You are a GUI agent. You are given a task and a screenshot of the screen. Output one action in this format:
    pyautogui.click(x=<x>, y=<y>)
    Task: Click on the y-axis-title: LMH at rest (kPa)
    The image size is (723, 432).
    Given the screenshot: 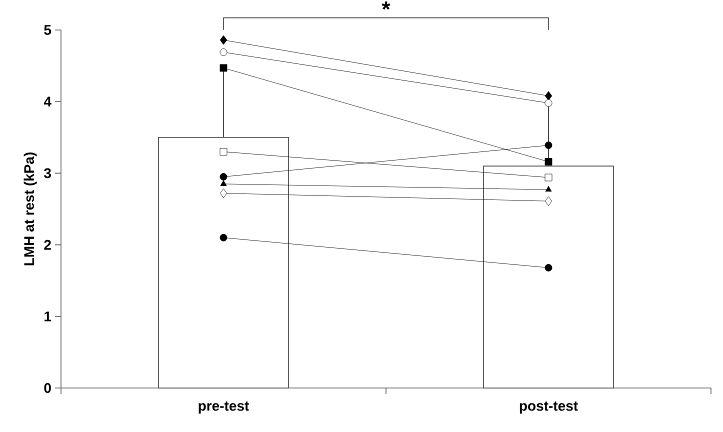 What is the action you would take?
    pyautogui.click(x=30, y=209)
    